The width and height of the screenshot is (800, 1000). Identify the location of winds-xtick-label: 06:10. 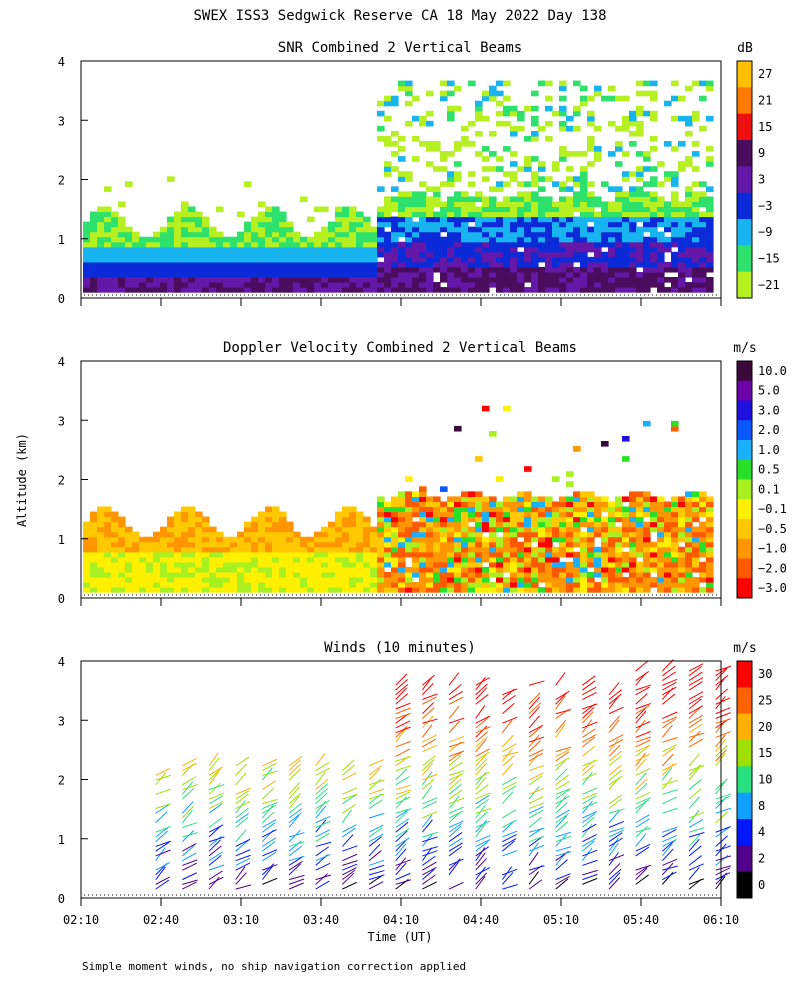
(721, 920).